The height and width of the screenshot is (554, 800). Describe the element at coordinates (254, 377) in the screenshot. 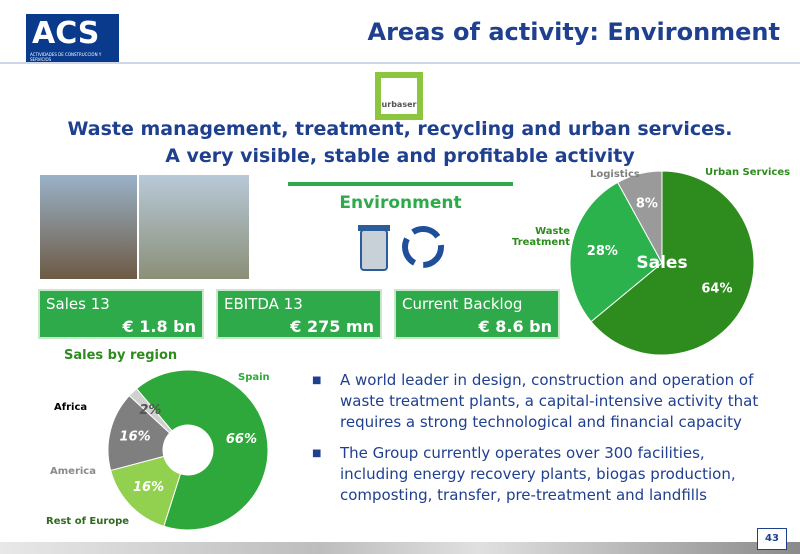

I see `category-label: Spain` at that location.